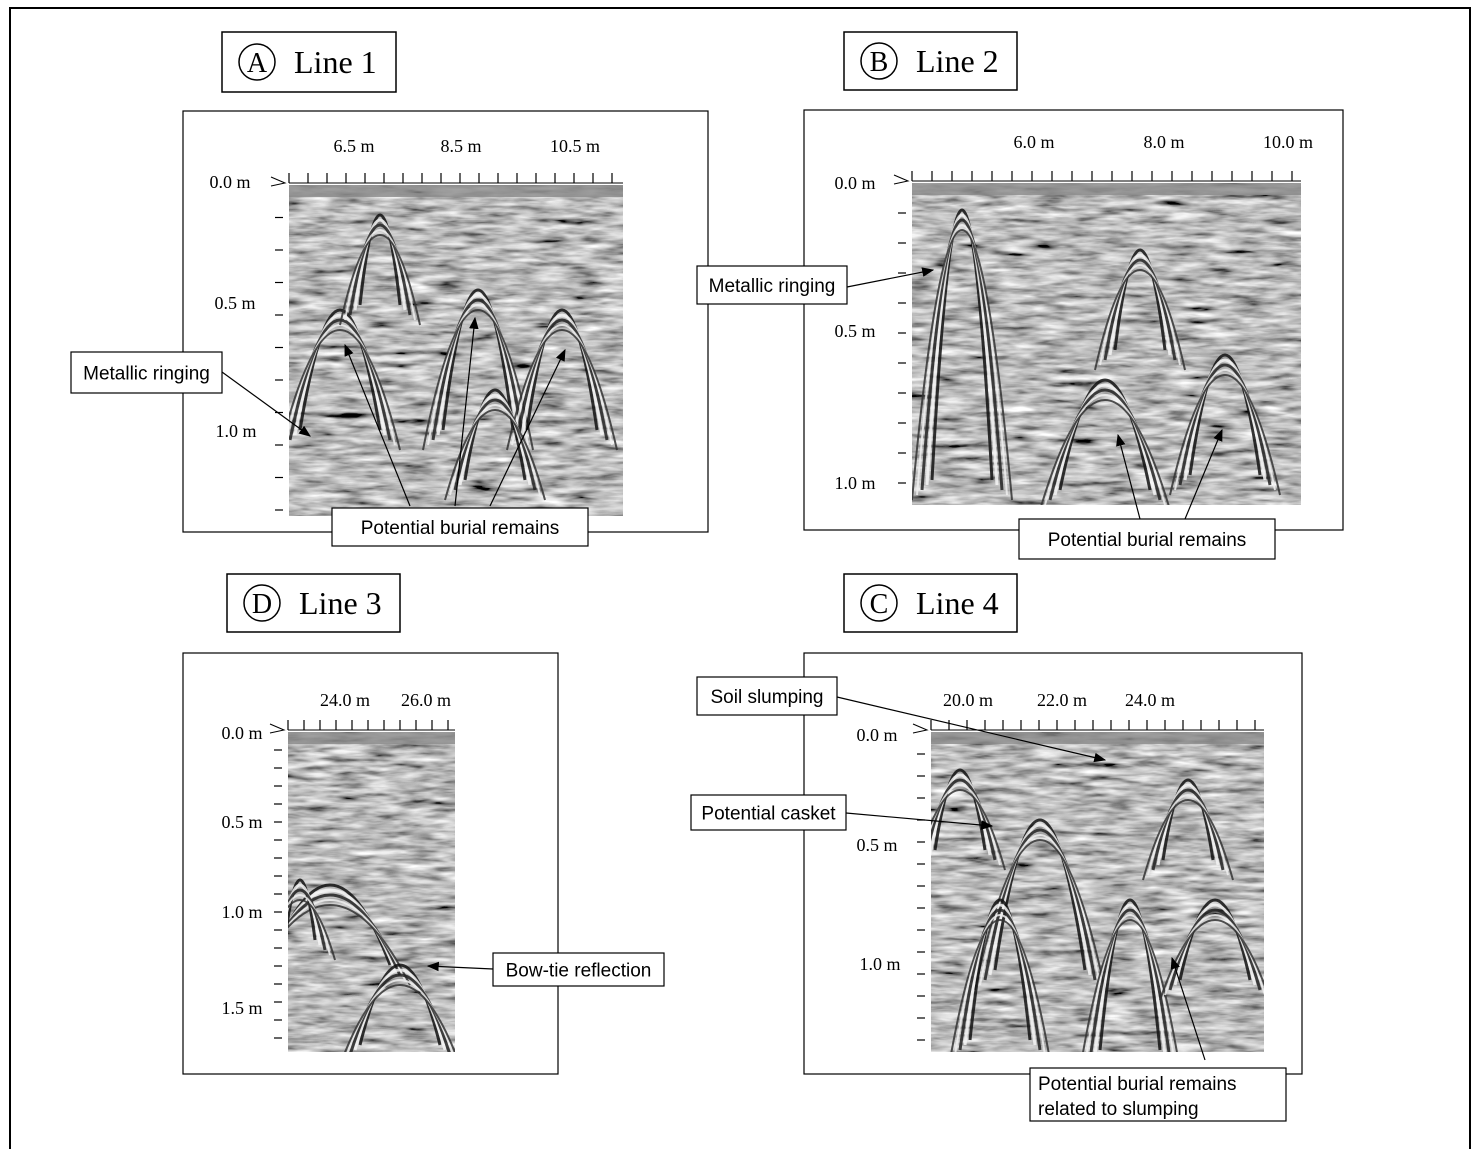  Describe the element at coordinates (968, 700) in the screenshot. I see `x-tick-label: 20.0 m` at that location.